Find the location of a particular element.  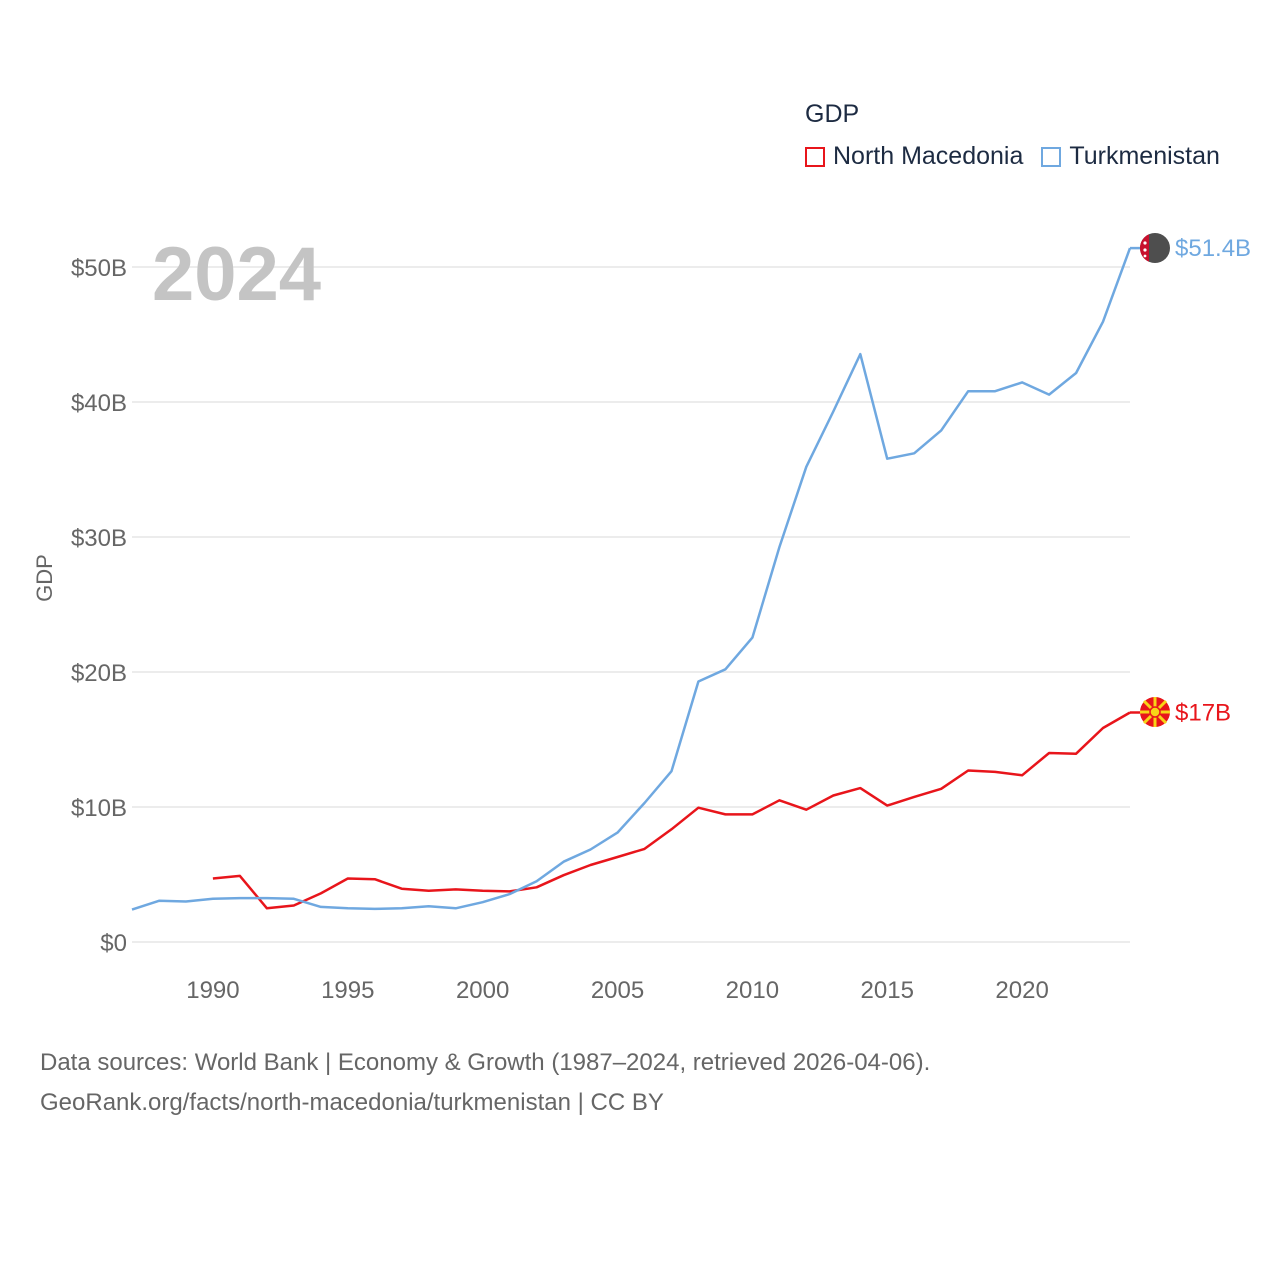

legend-label-north-macedonia: North Macedonia is located at coordinates (928, 156).